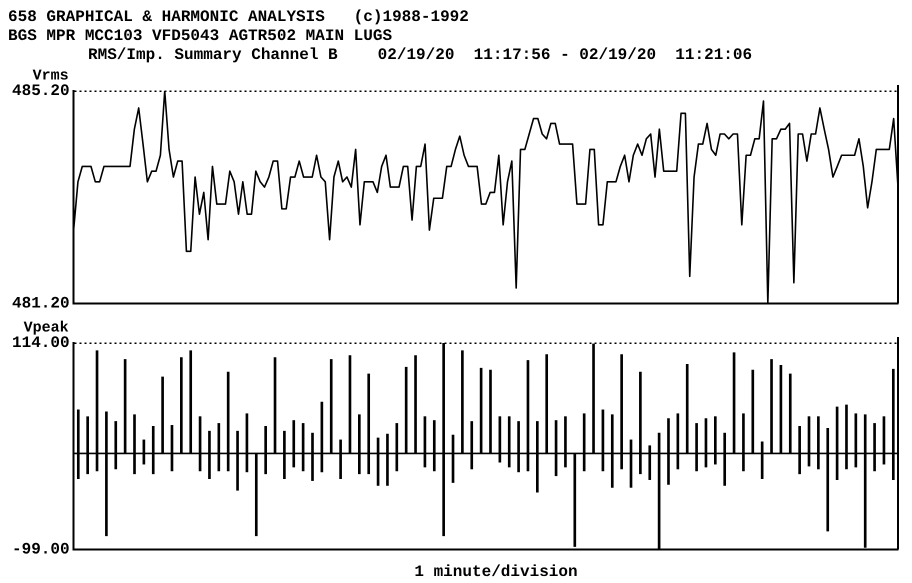 Image resolution: width=912 pixels, height=583 pixels. What do you see at coordinates (41, 91) in the screenshot?
I see `y-tick-label: 485.20` at bounding box center [41, 91].